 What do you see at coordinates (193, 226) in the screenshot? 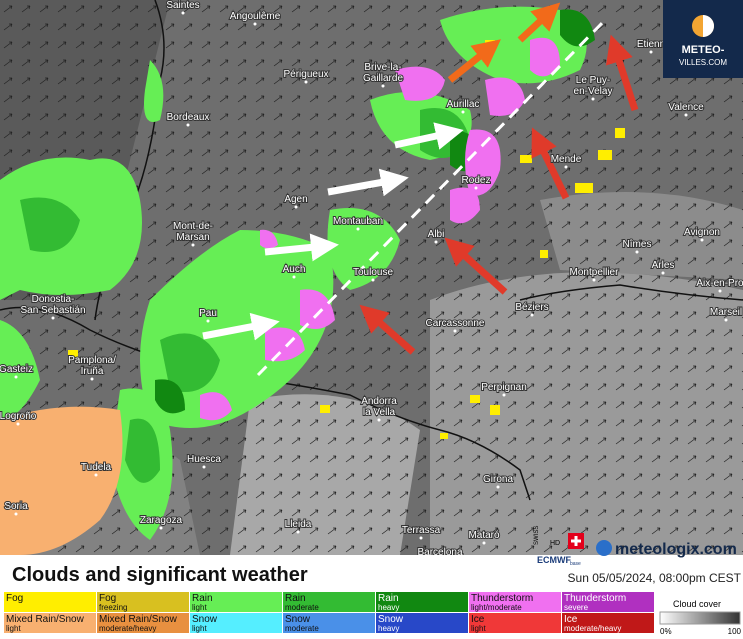
I see `city-label: Mont-de-` at bounding box center [193, 226].